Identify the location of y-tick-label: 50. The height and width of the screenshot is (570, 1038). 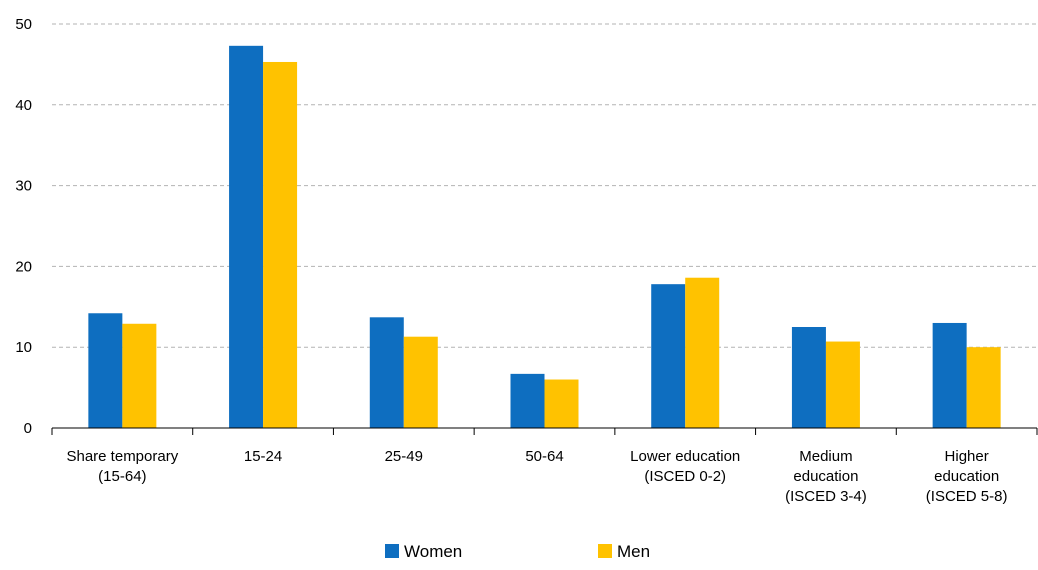
(23, 24).